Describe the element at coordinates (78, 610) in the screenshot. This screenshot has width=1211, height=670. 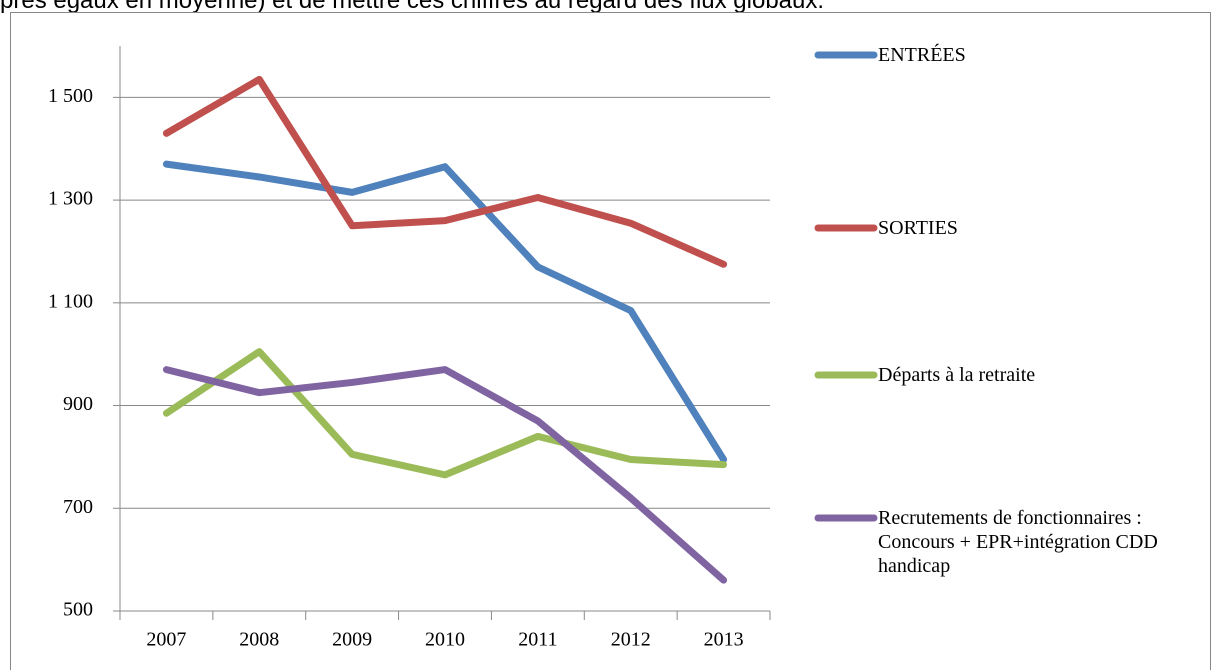
I see `y-tick-label: 500` at that location.